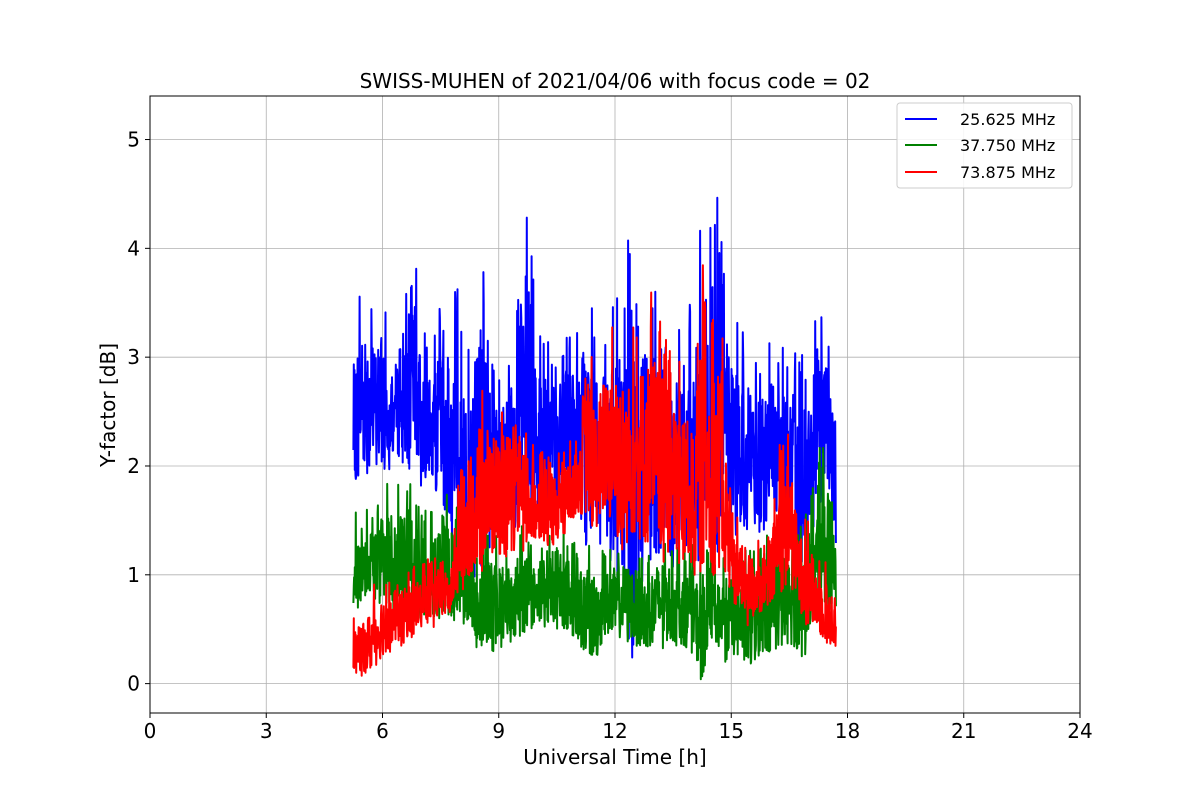  I want to click on x-axis-label: Universal Time [h], so click(614, 757).